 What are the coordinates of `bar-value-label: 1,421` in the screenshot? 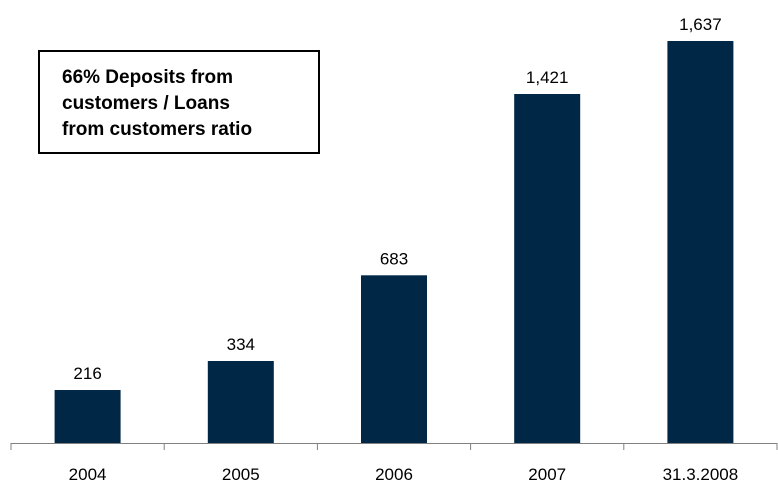 It's located at (547, 77).